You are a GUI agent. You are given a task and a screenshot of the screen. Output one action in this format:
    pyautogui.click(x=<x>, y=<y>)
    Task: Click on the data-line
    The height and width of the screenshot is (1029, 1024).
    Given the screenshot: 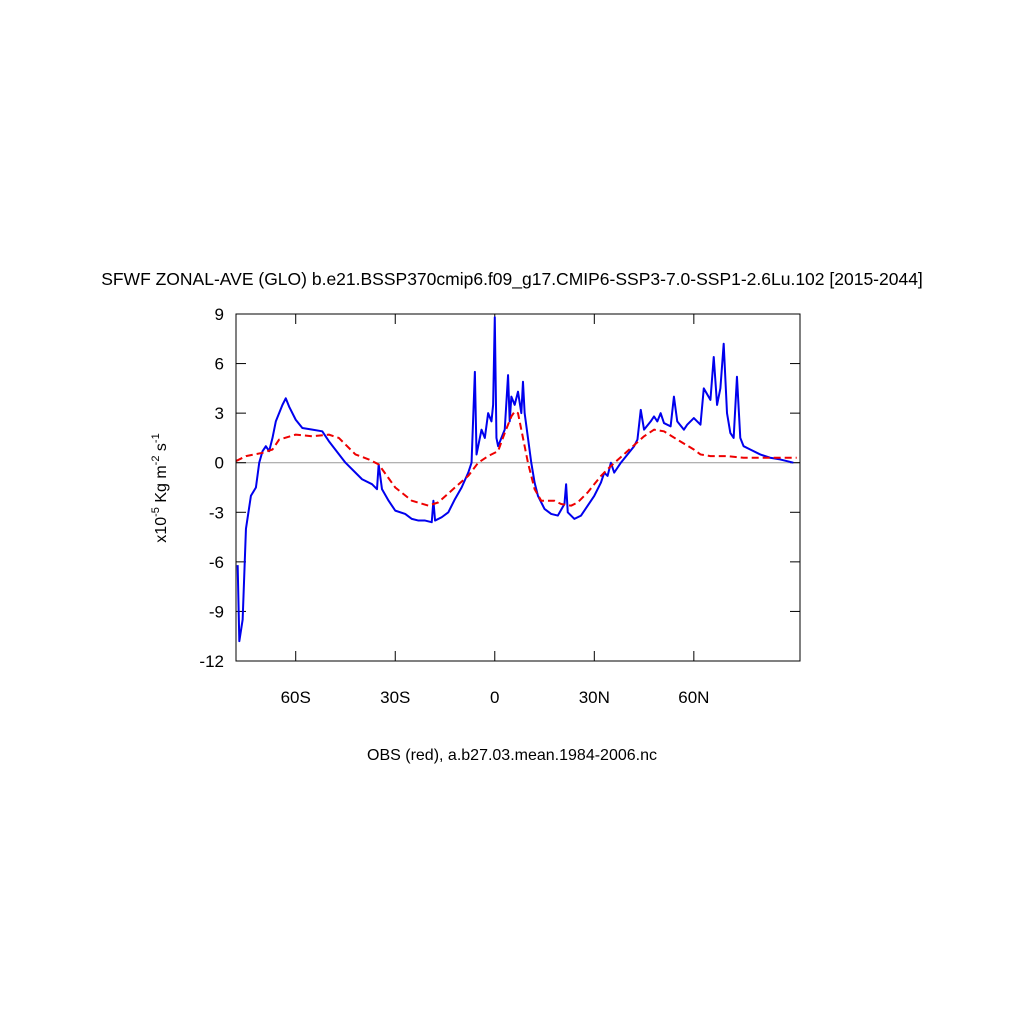 What is the action you would take?
    pyautogui.click(x=516, y=458)
    